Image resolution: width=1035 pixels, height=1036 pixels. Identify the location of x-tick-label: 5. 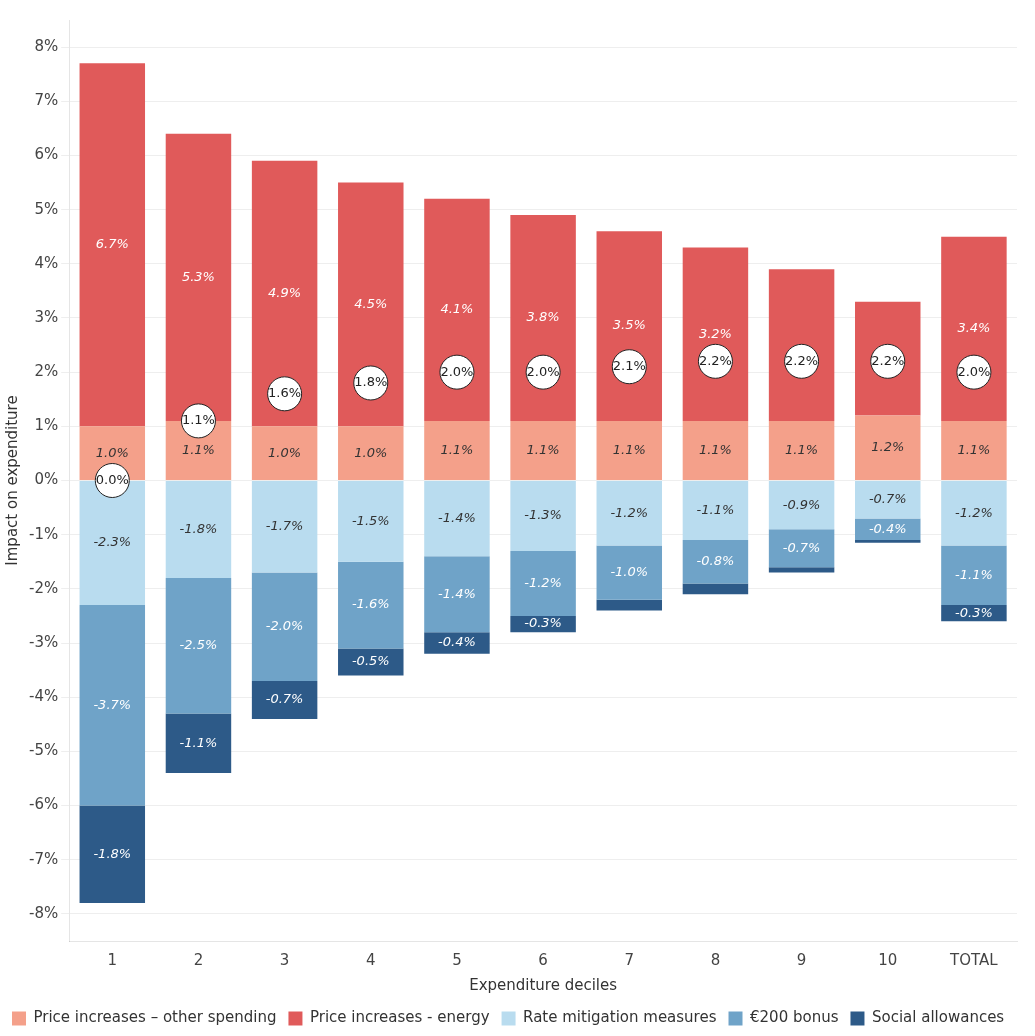
(457, 959).